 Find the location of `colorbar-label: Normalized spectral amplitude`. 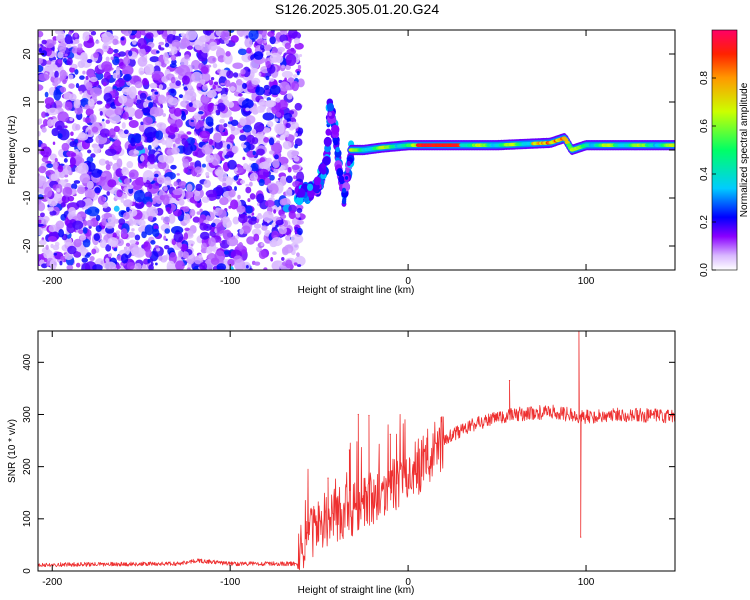

colorbar-label: Normalized spectral amplitude is located at coordinates (744, 149).